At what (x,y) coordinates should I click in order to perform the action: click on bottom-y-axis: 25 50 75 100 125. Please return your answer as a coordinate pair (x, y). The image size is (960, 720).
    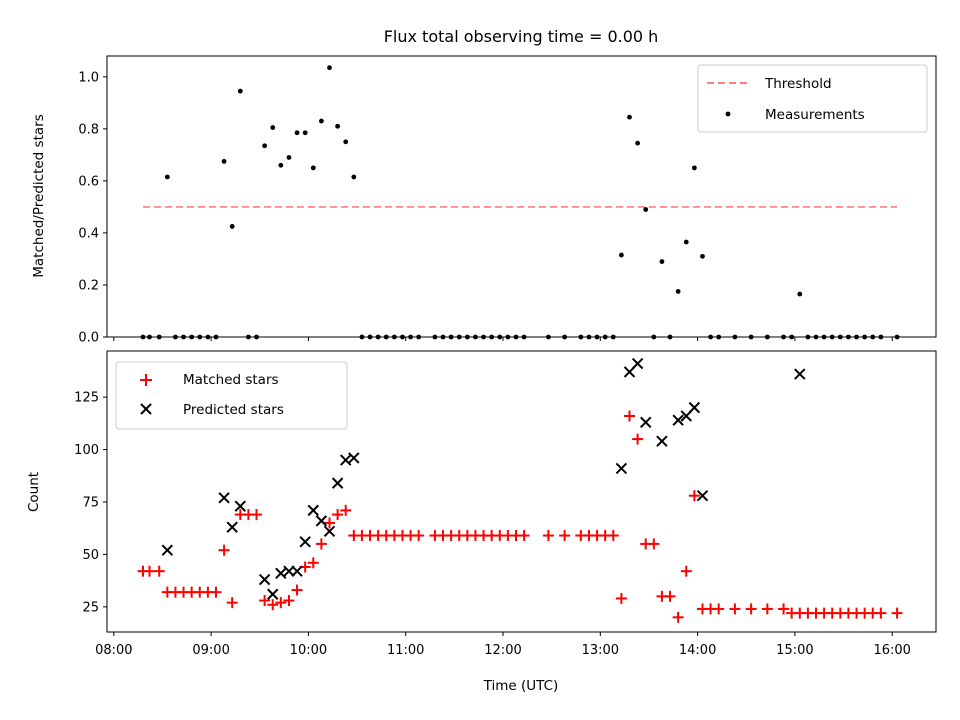
    Looking at the image, I should click on (90, 503).